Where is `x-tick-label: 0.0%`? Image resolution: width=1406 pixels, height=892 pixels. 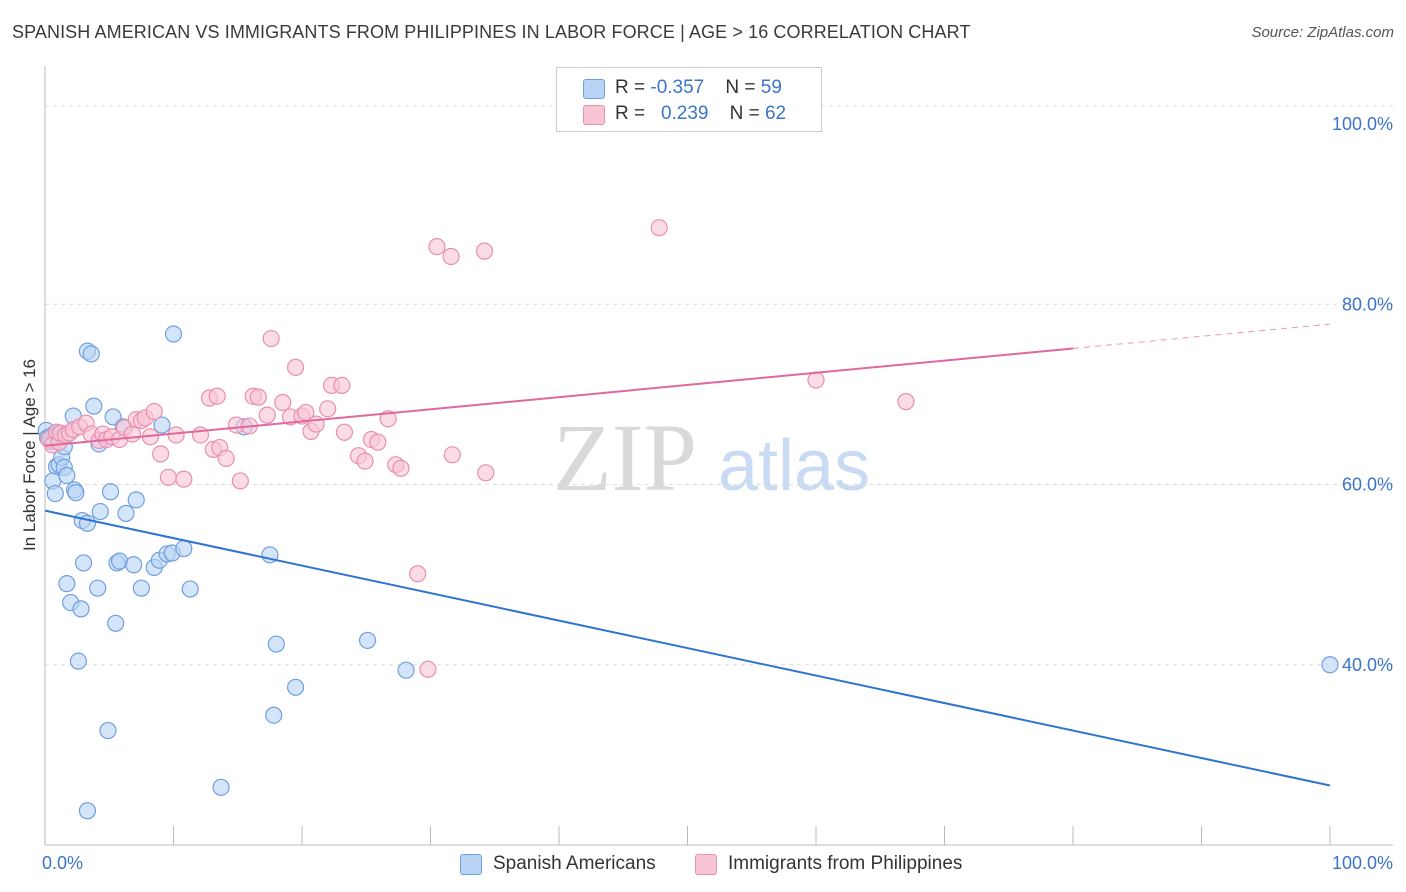 x-tick-label: 0.0% is located at coordinates (62, 863).